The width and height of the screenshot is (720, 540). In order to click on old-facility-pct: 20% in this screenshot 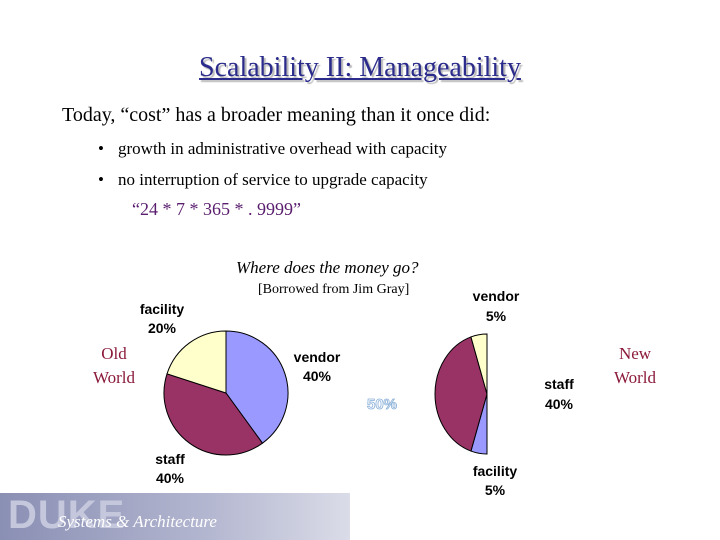, I will do `click(162, 328)`.